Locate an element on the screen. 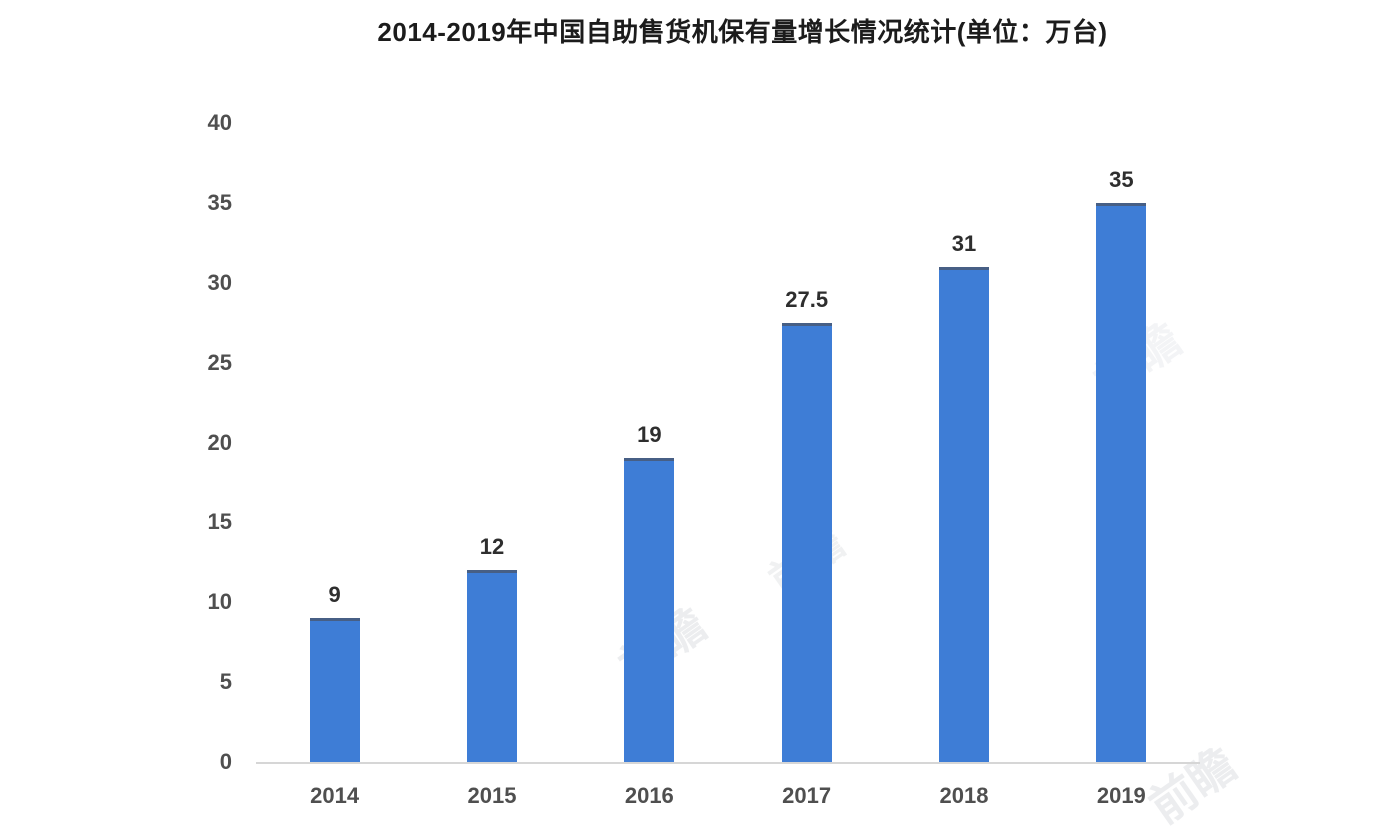 This screenshot has width=1400, height=836. y-tick-label: 5 is located at coordinates (225, 682).